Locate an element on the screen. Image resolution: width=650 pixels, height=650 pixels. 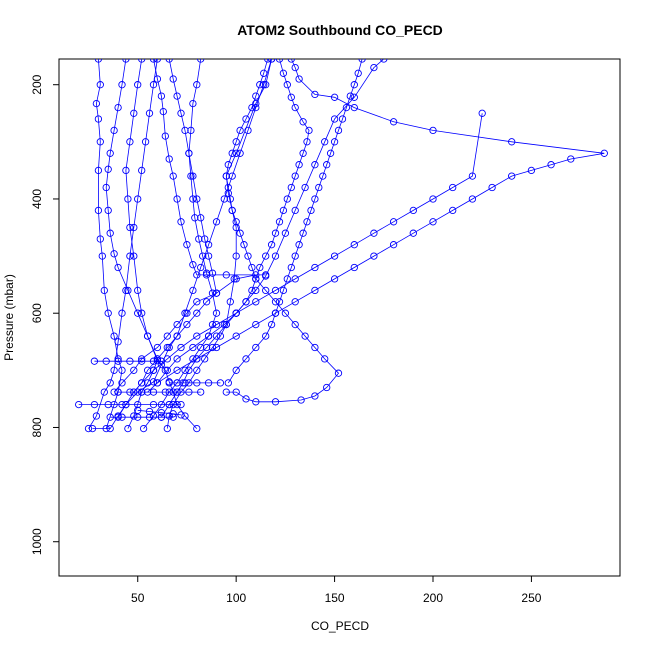
y-tick-label: 200 is located at coordinates (37, 84).